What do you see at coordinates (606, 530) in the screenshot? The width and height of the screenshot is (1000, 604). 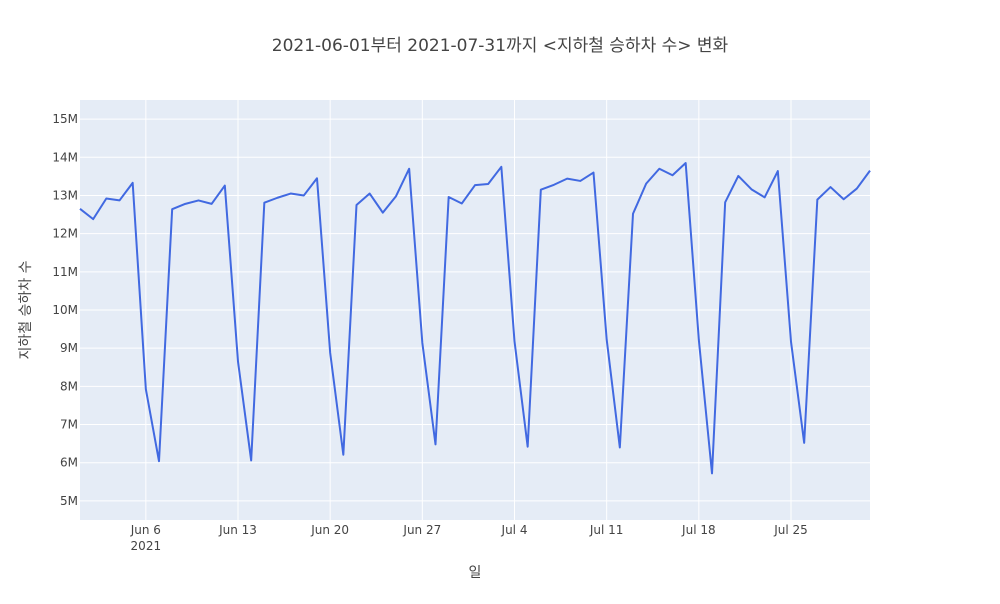 I see `x-tick-label: Jul 11` at bounding box center [606, 530].